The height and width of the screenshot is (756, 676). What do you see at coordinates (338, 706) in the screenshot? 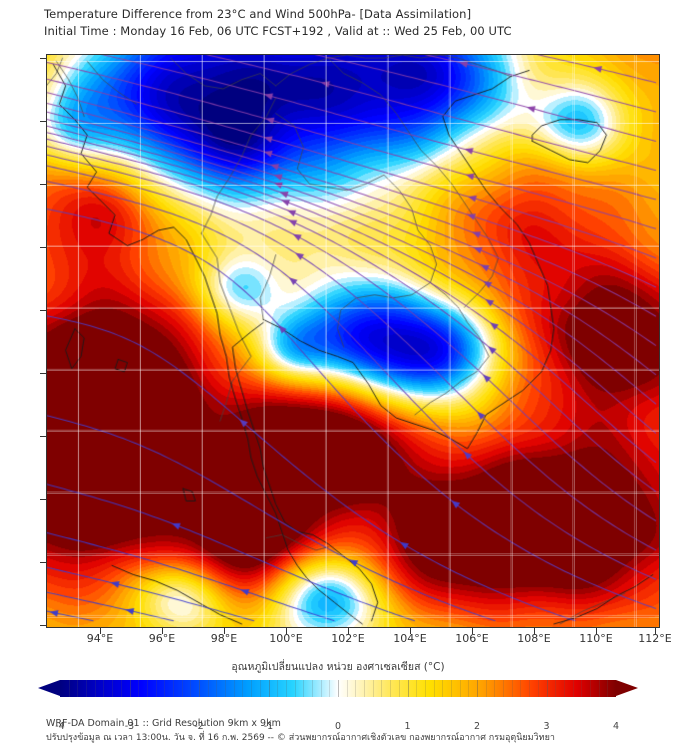
I see `colorbar: -4 -3 -2 -1 0 1 2 3 4` at bounding box center [338, 706].